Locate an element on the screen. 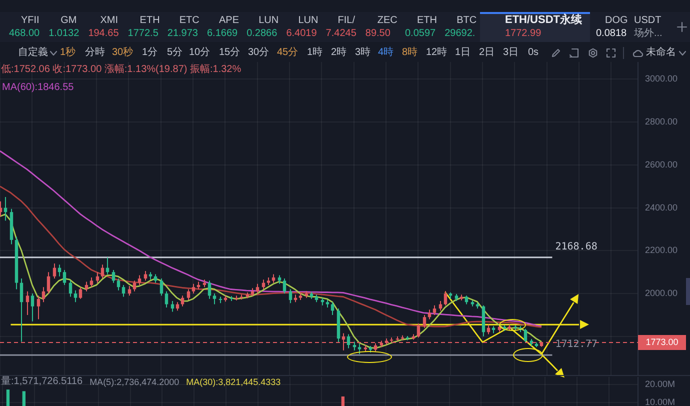  y-tick-label: 20.00M is located at coordinates (660, 383).